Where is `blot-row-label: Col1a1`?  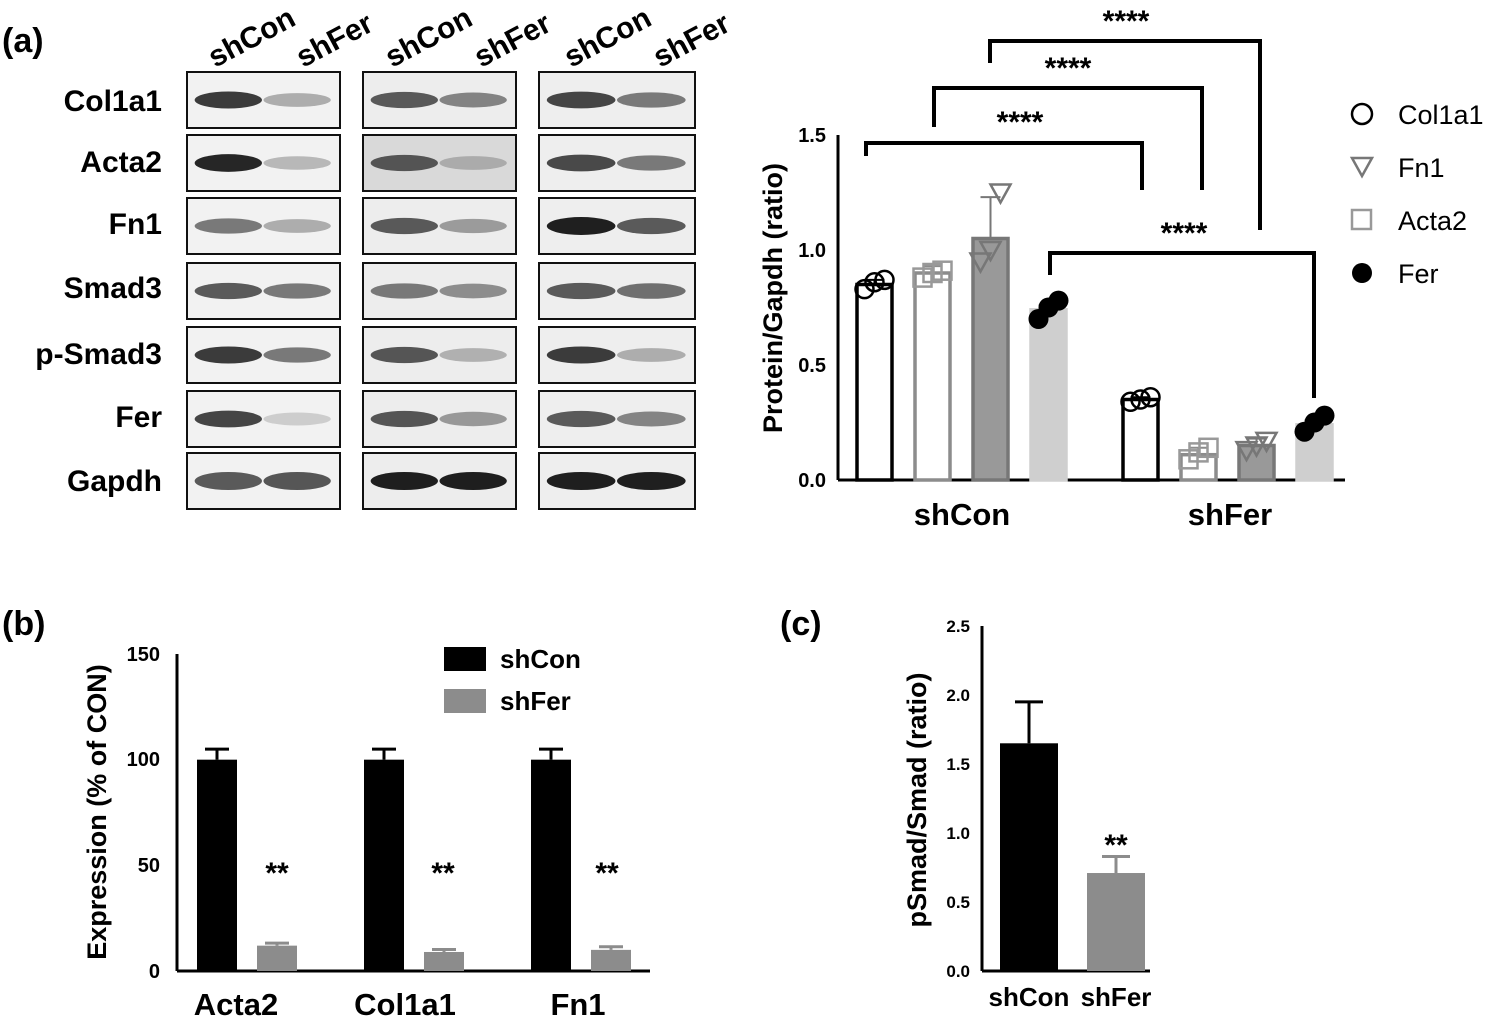 blot-row-label: Col1a1 is located at coordinates (113, 101).